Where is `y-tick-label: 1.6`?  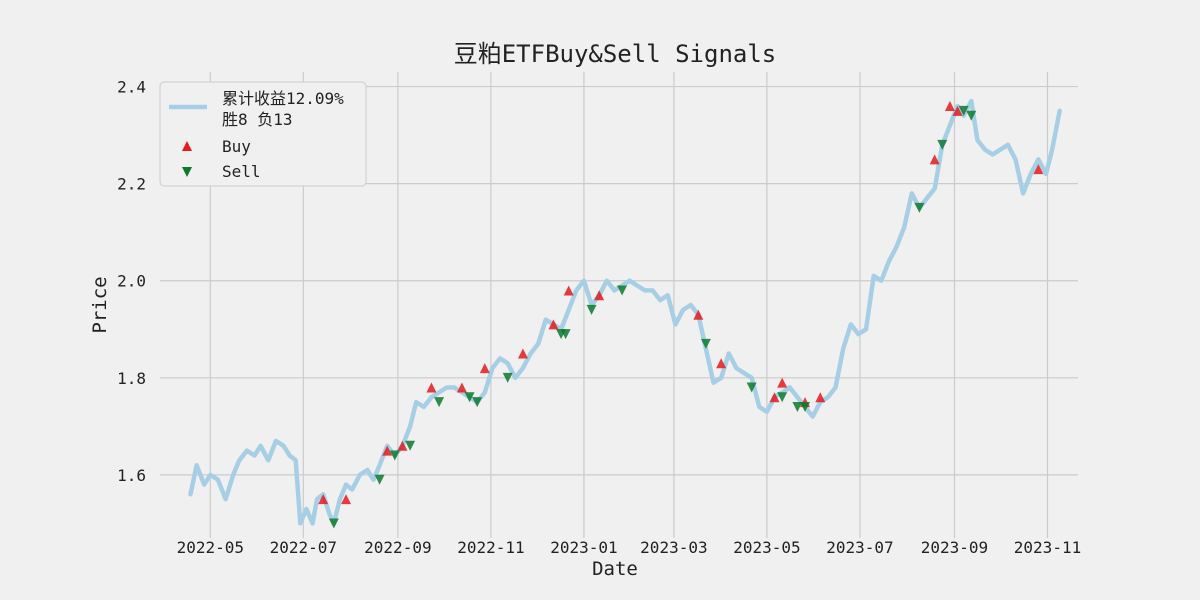 y-tick-label: 1.6 is located at coordinates (131, 475).